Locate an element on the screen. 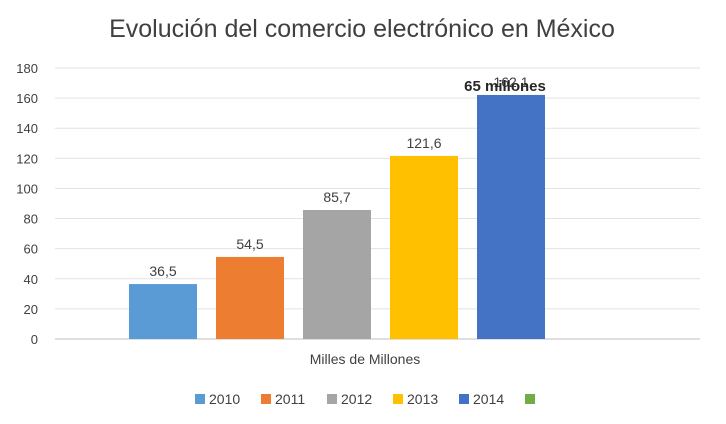 The height and width of the screenshot is (424, 726). y-tick-label: 40 is located at coordinates (31, 279).